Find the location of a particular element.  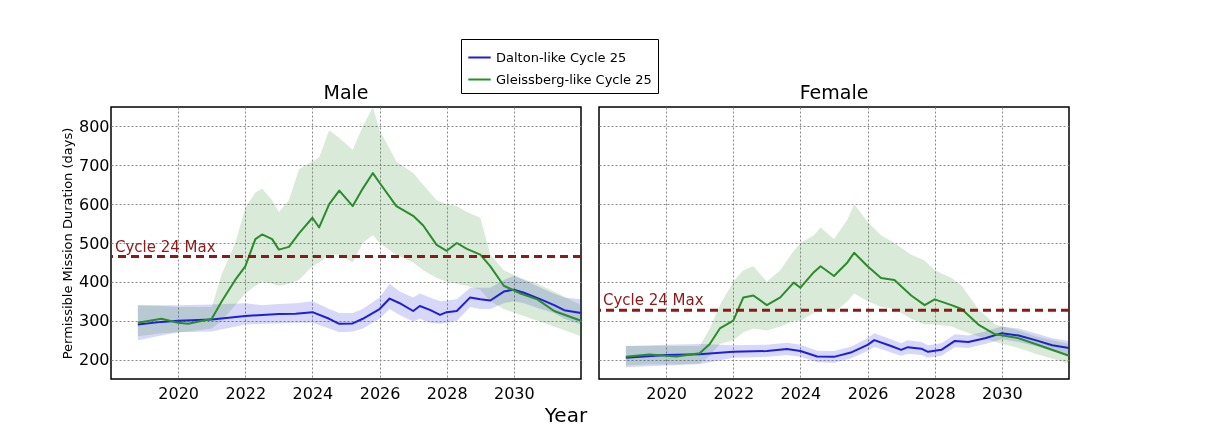

y-tick-label: 400 is located at coordinates (94, 282).